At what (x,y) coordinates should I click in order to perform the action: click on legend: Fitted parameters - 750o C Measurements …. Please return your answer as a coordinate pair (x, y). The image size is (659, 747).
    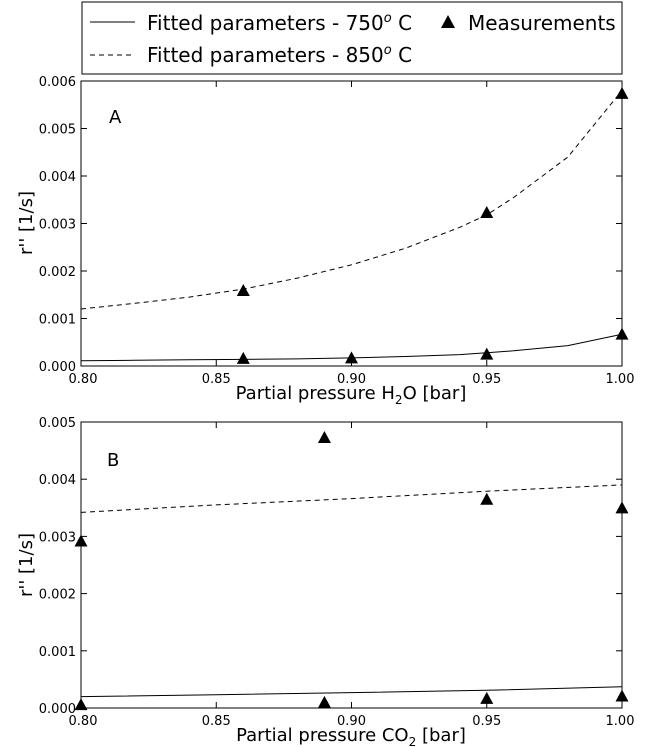
    Looking at the image, I should click on (352, 38).